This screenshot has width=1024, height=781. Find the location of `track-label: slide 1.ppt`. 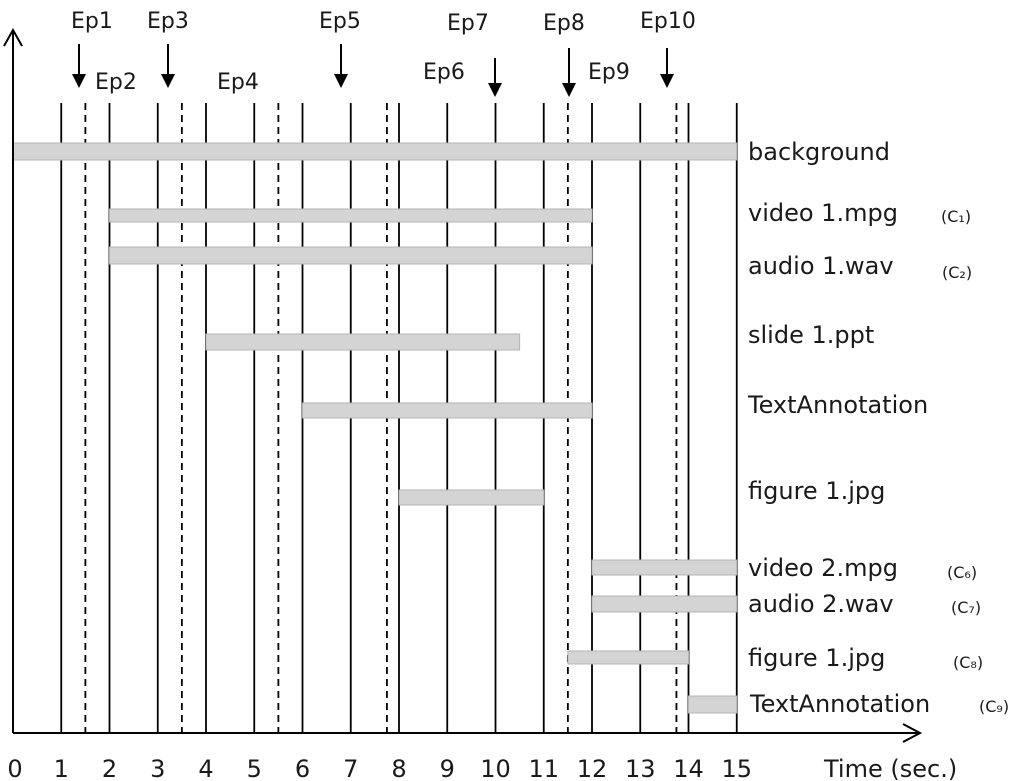

track-label: slide 1.ppt is located at coordinates (811, 335).